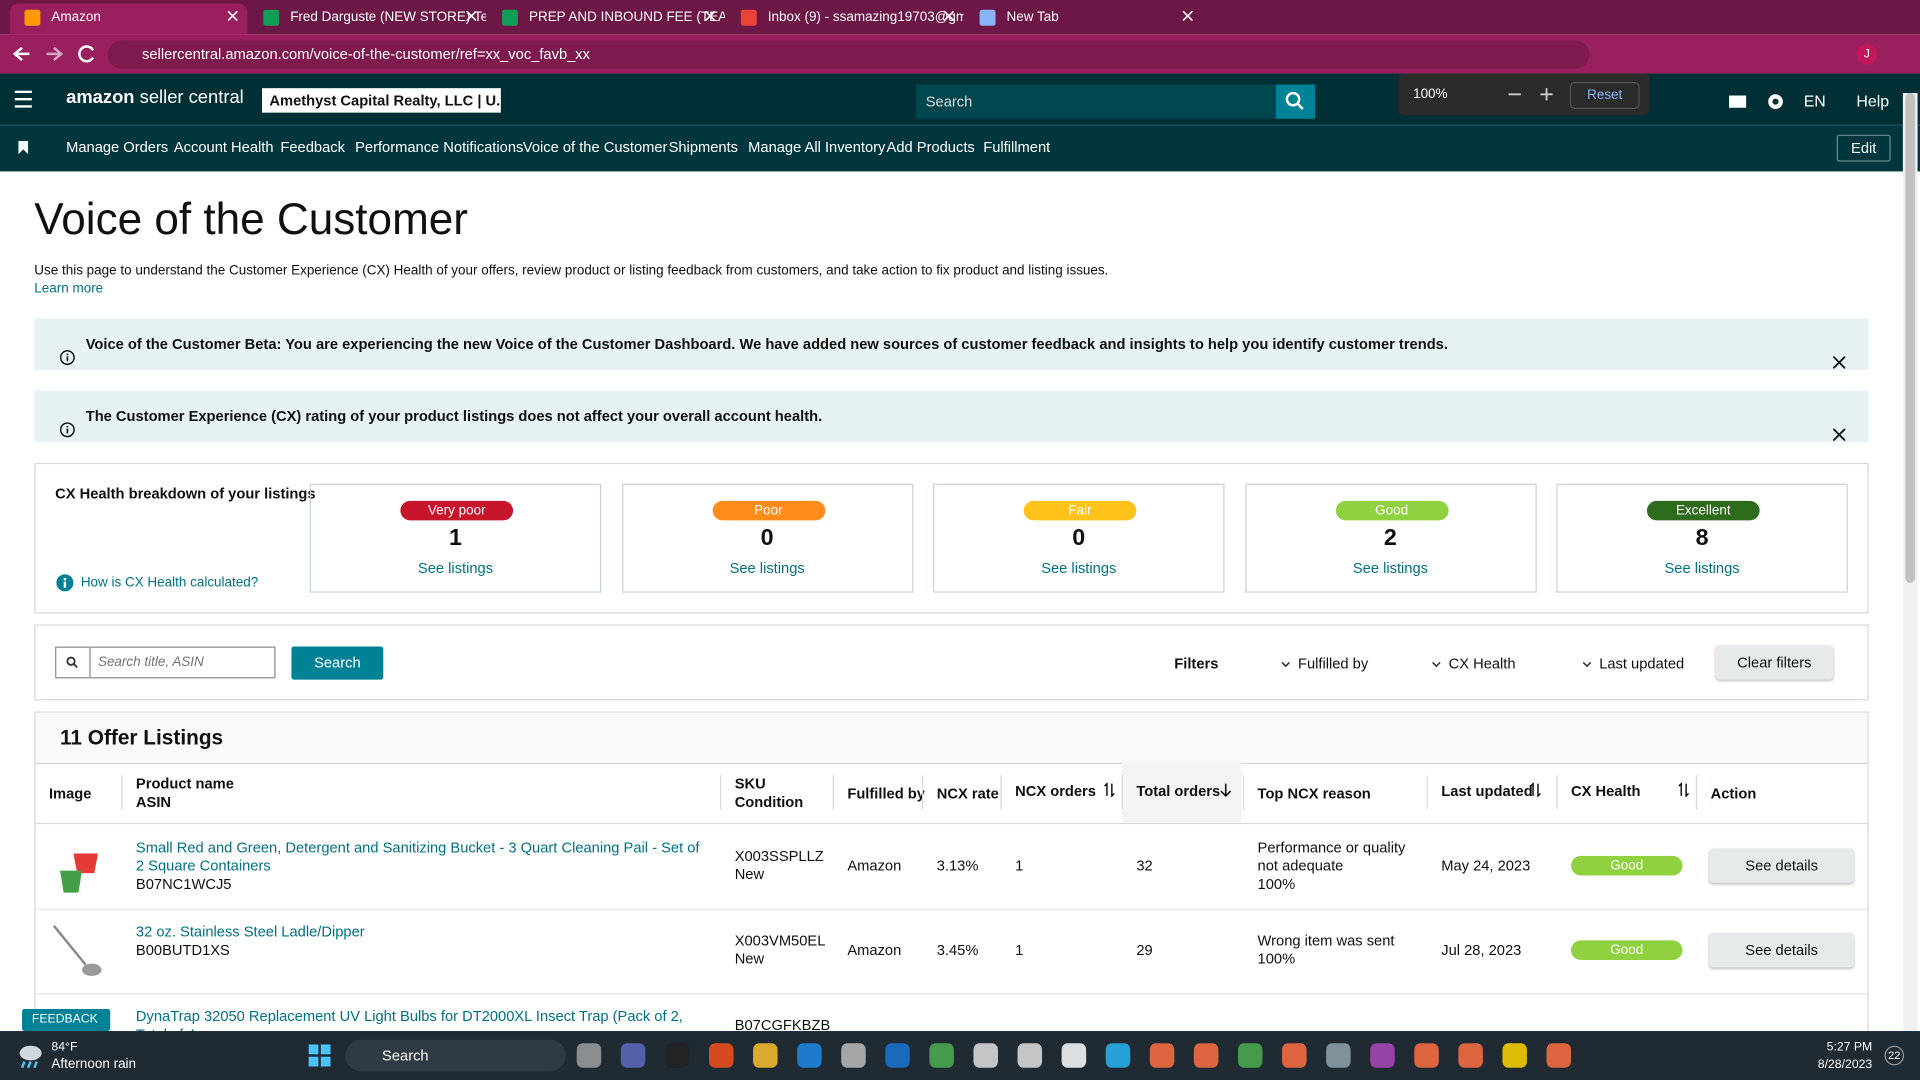 The width and height of the screenshot is (1920, 1080). I want to click on browser-tab: Amazon, so click(128, 19).